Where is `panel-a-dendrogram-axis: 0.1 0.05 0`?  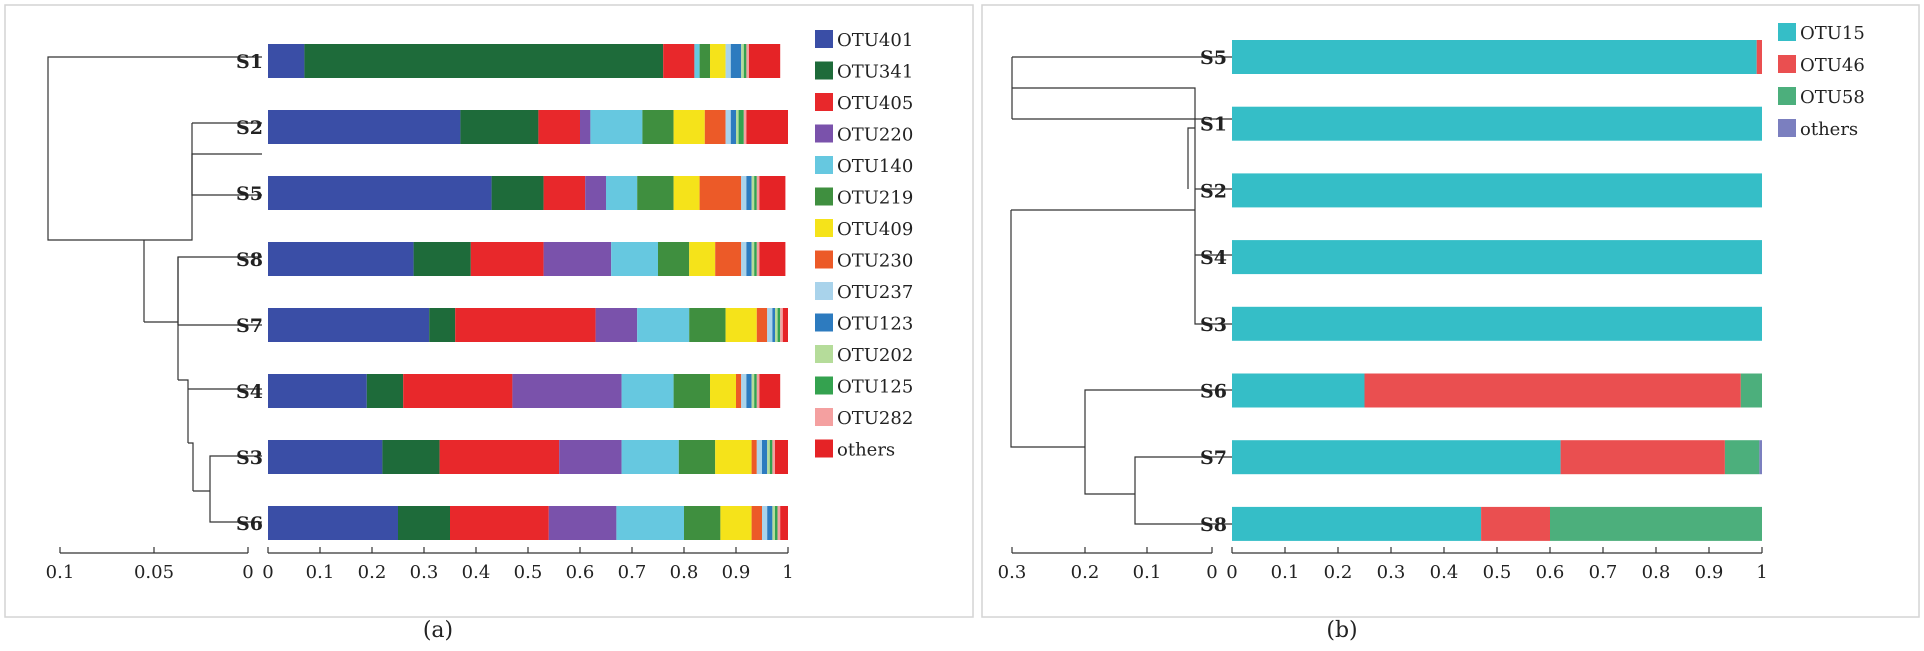
panel-a-dendrogram-axis: 0.1 0.05 0 is located at coordinates (150, 565).